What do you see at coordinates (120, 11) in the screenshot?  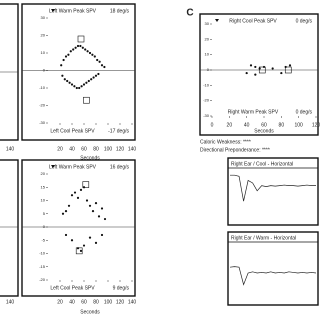 I see `top-value: 18 deg/s` at bounding box center [120, 11].